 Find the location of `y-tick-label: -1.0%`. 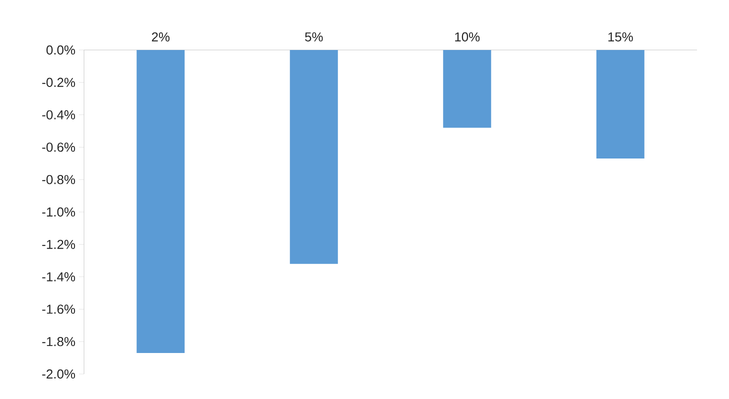

y-tick-label: -1.0% is located at coordinates (59, 212).